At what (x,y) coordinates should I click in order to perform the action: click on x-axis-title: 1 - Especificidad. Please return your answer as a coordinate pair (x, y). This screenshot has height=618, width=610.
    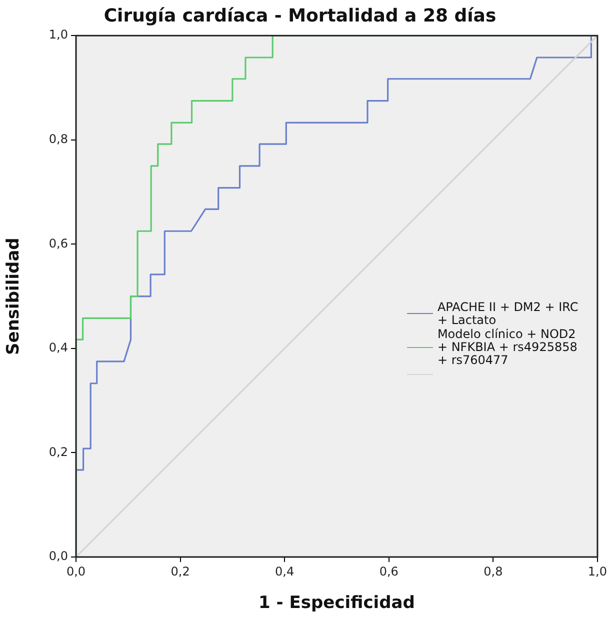
    Looking at the image, I should click on (336, 603).